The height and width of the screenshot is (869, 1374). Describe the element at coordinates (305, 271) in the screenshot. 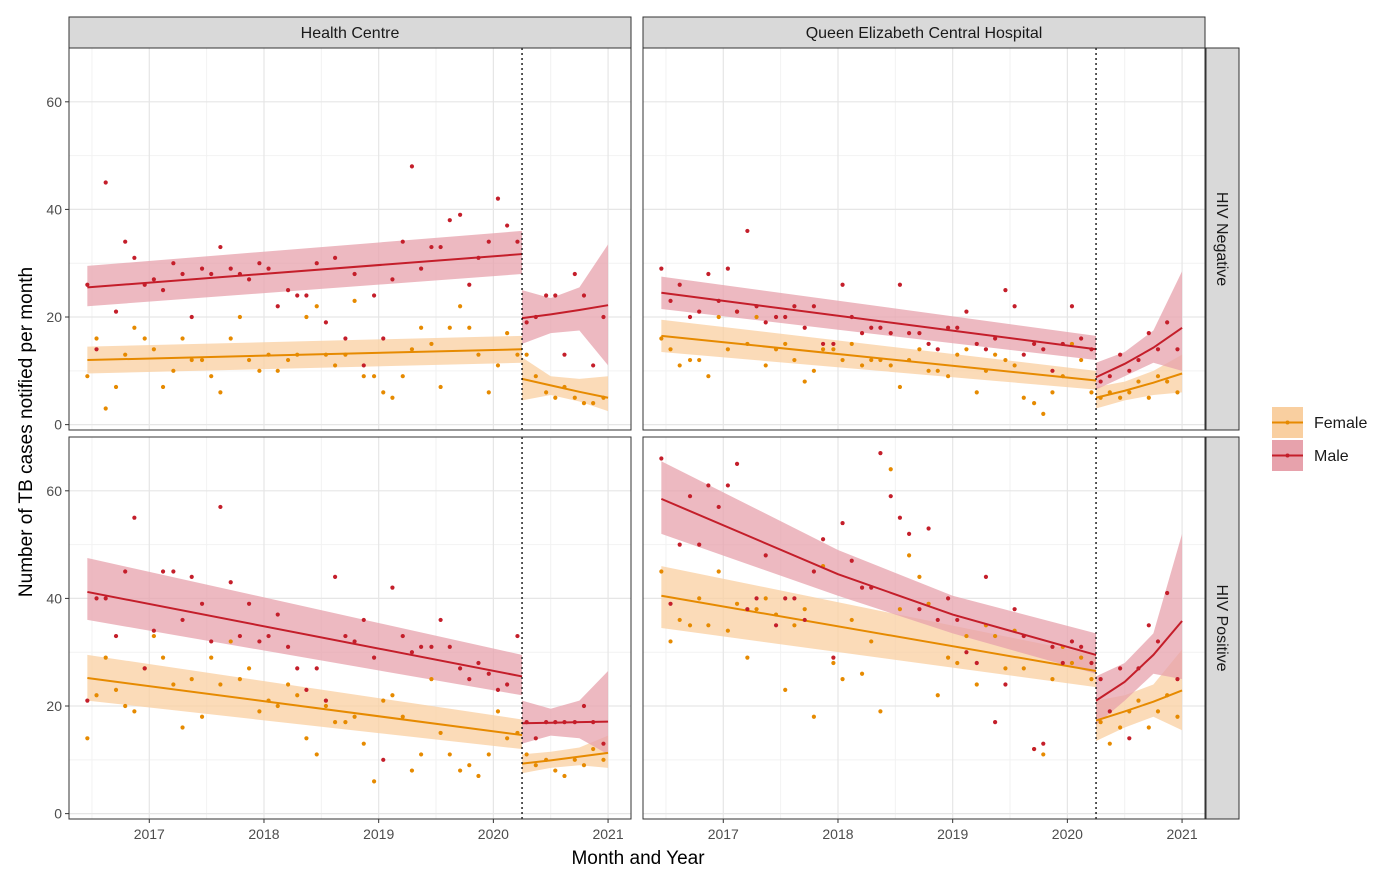

I see `male-trend-line-pre` at that location.